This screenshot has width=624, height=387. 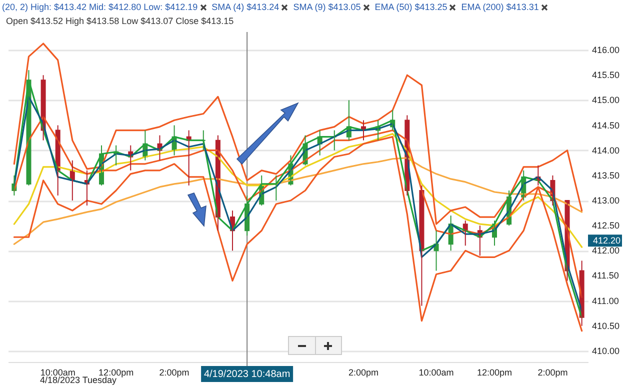 What do you see at coordinates (607, 241) in the screenshot?
I see `annotation: 412.20` at bounding box center [607, 241].